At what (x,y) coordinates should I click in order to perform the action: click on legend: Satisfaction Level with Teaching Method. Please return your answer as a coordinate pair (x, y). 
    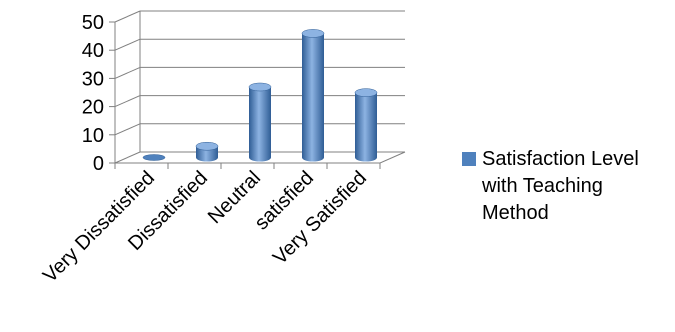
    Looking at the image, I should click on (567, 186).